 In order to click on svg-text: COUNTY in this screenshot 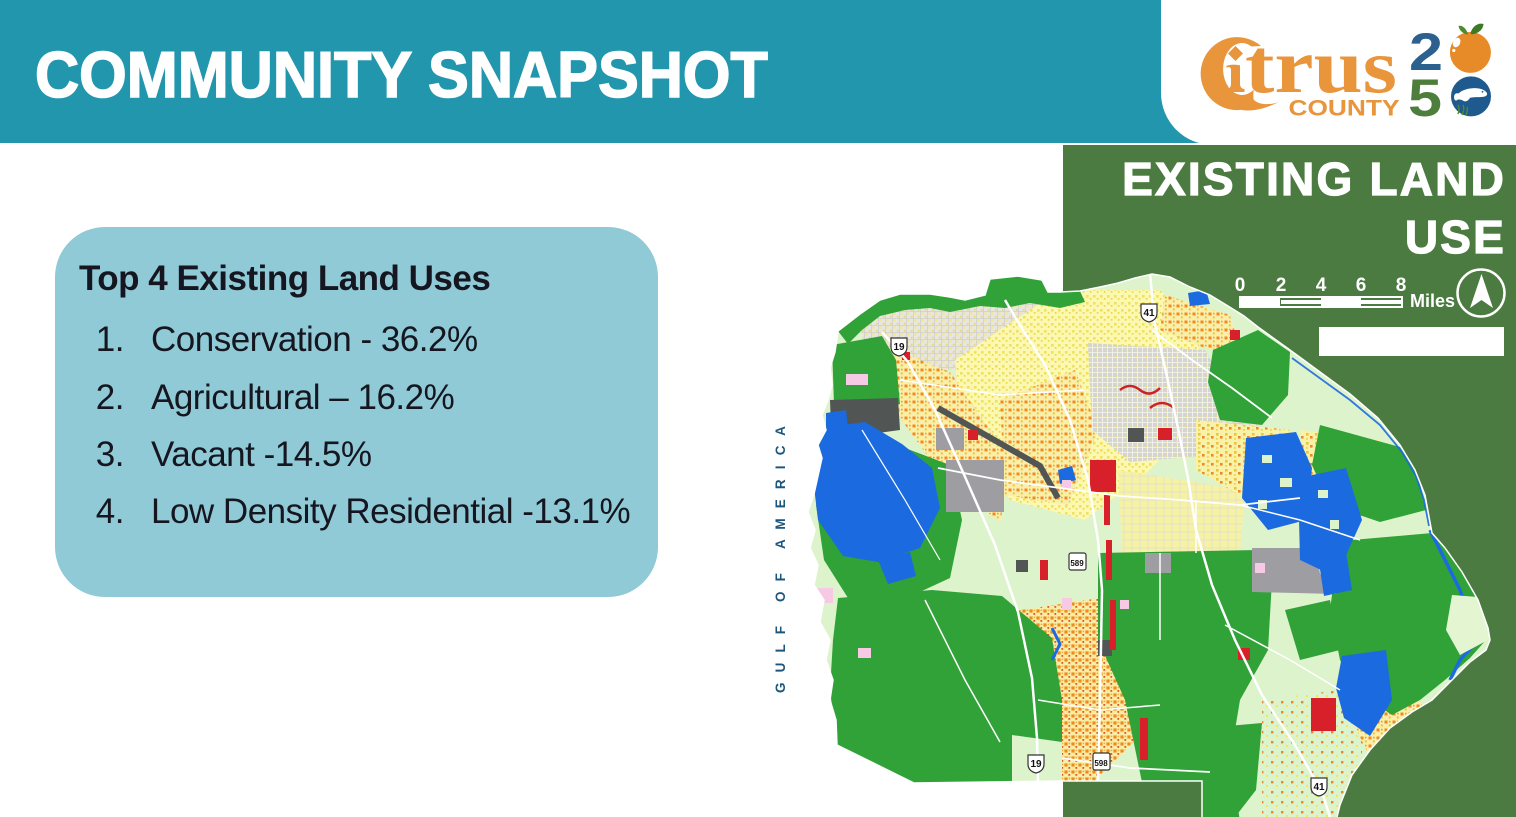, I will do `click(1344, 108)`.